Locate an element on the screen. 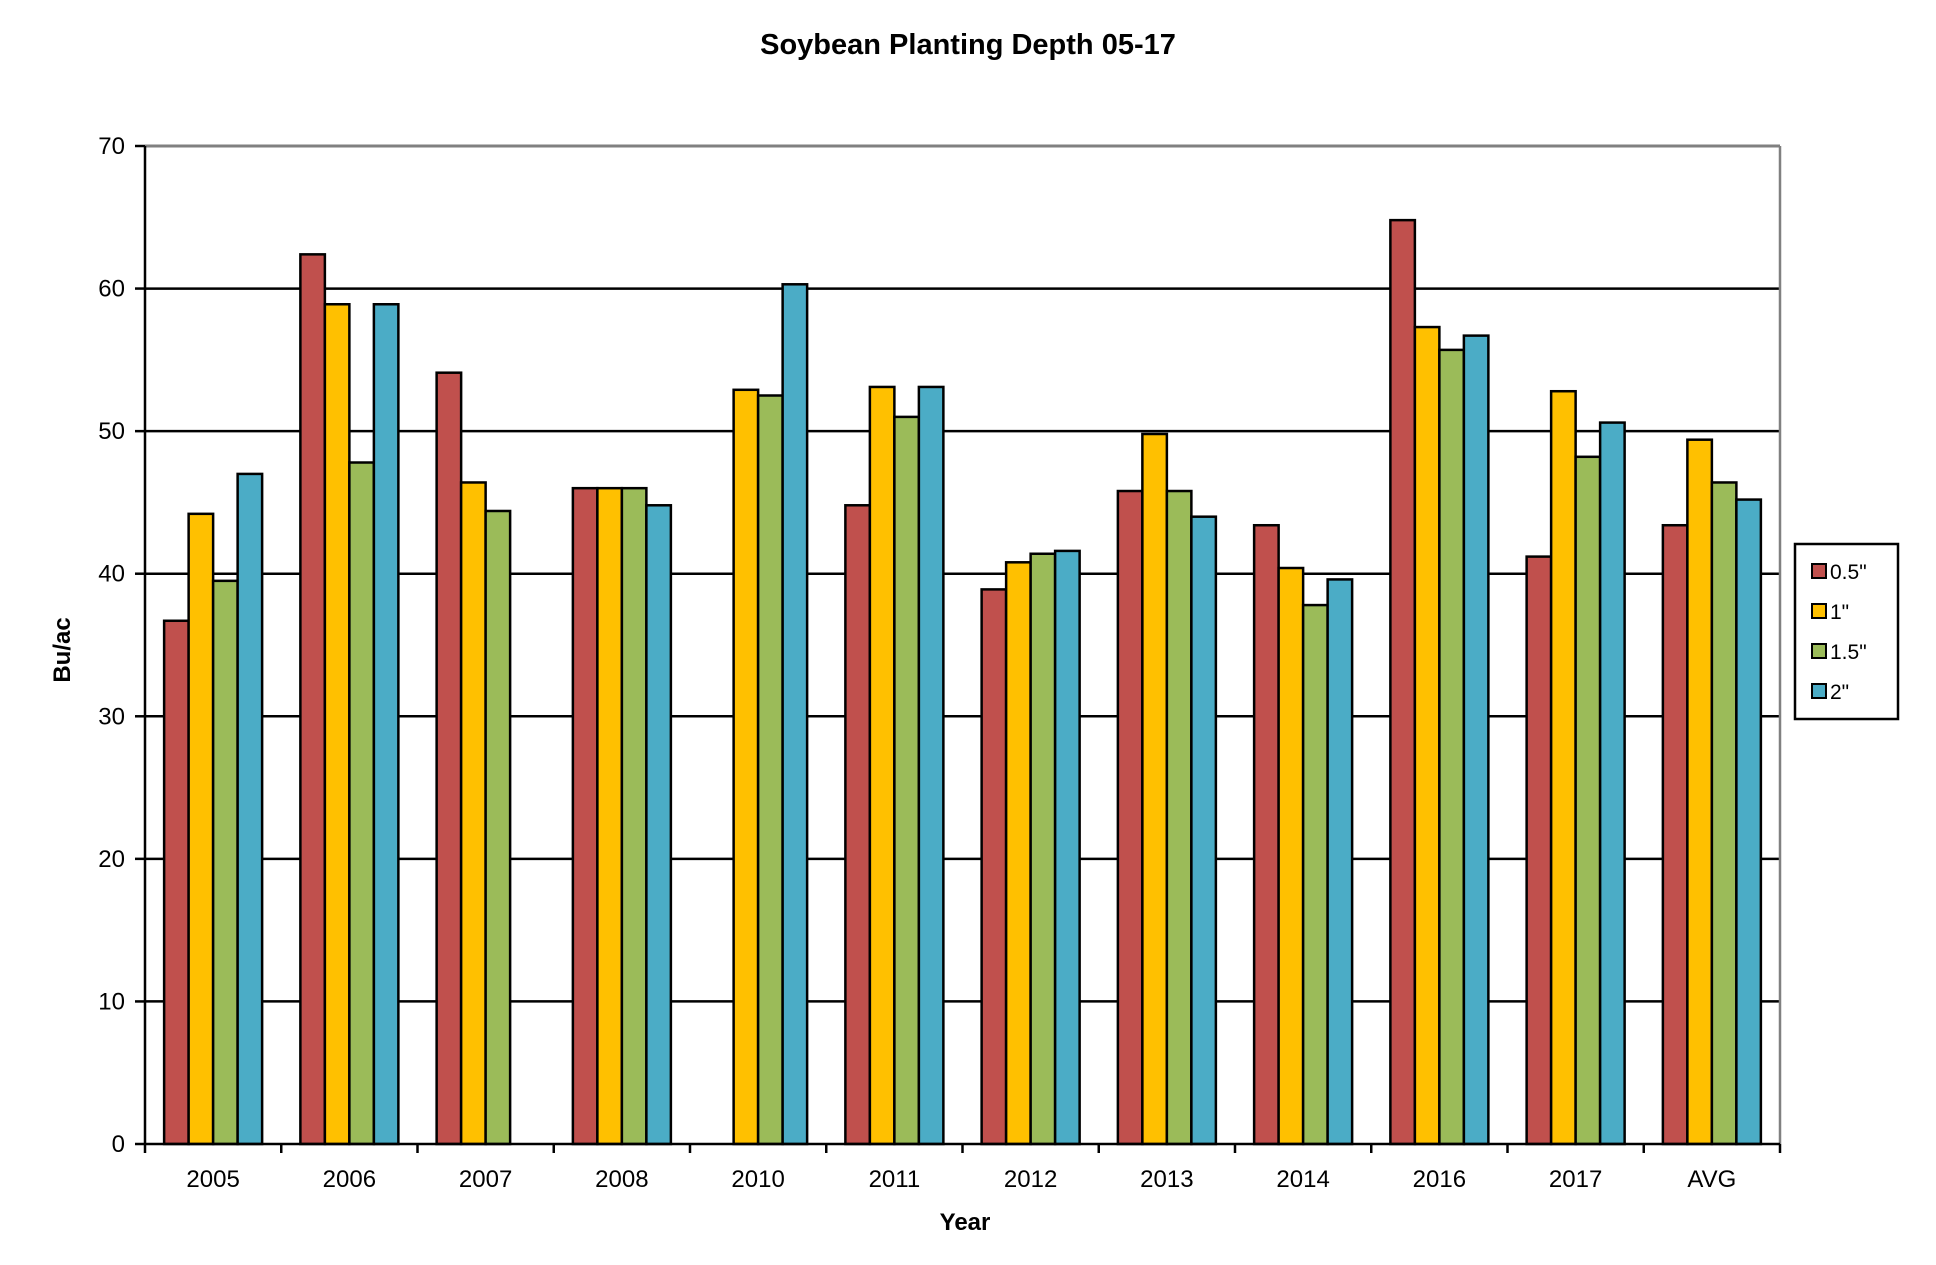  x-tick-label: 2011 is located at coordinates (895, 1179).